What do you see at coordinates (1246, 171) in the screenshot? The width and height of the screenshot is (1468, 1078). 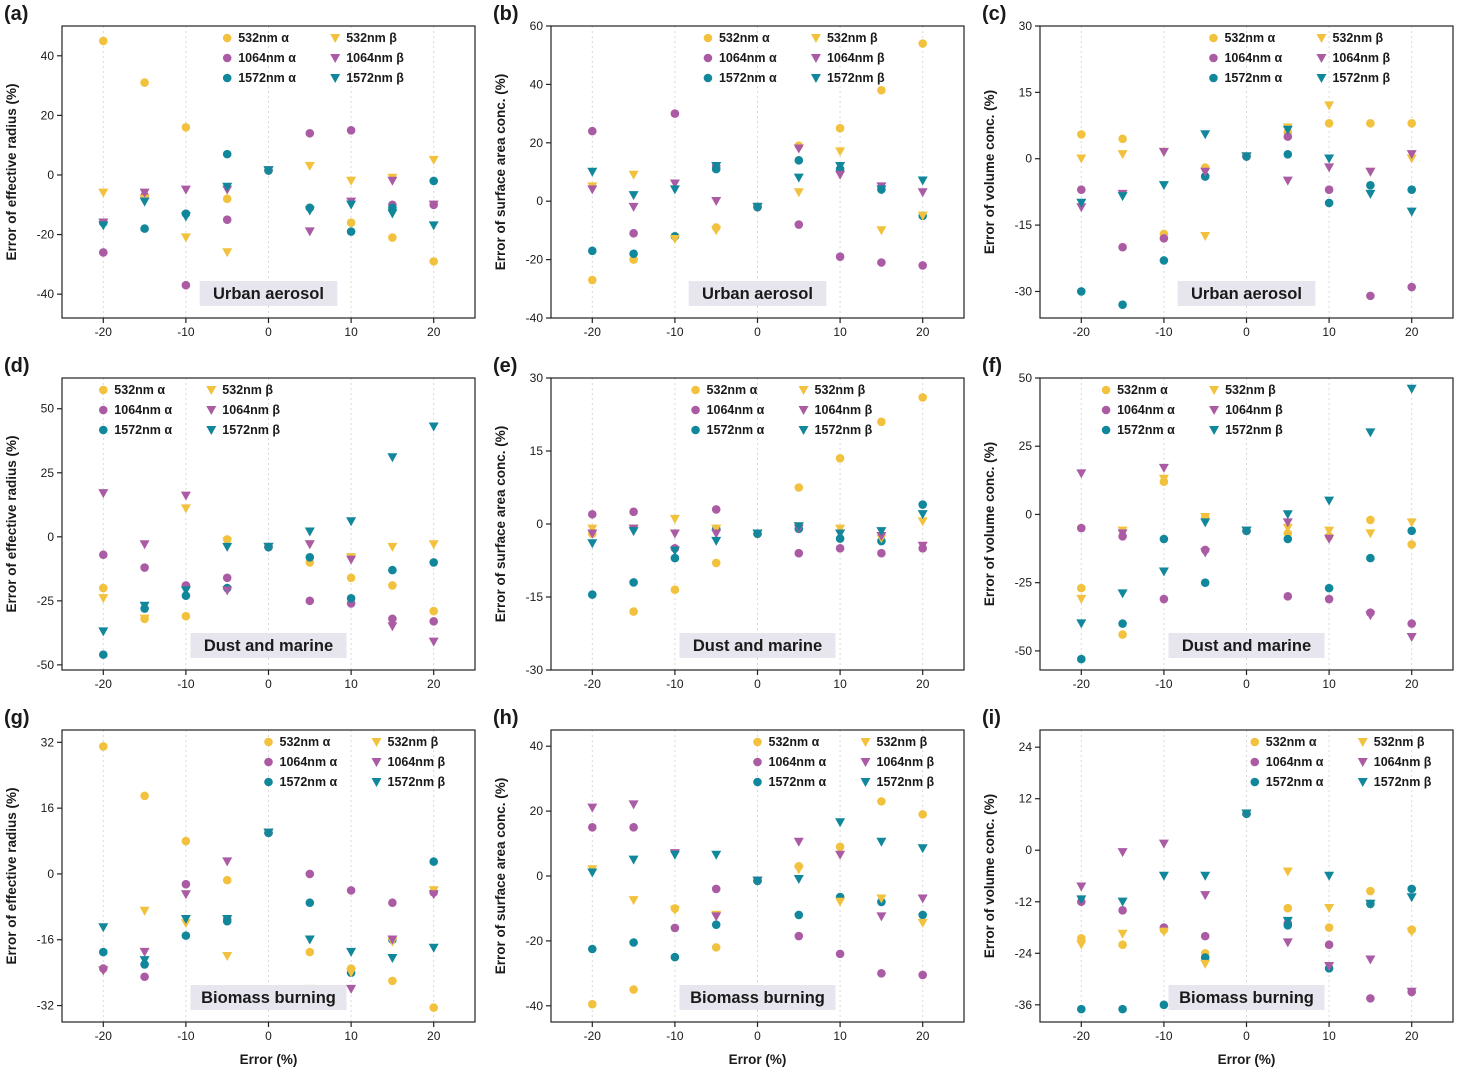 I see `series-1572nm β` at bounding box center [1246, 171].